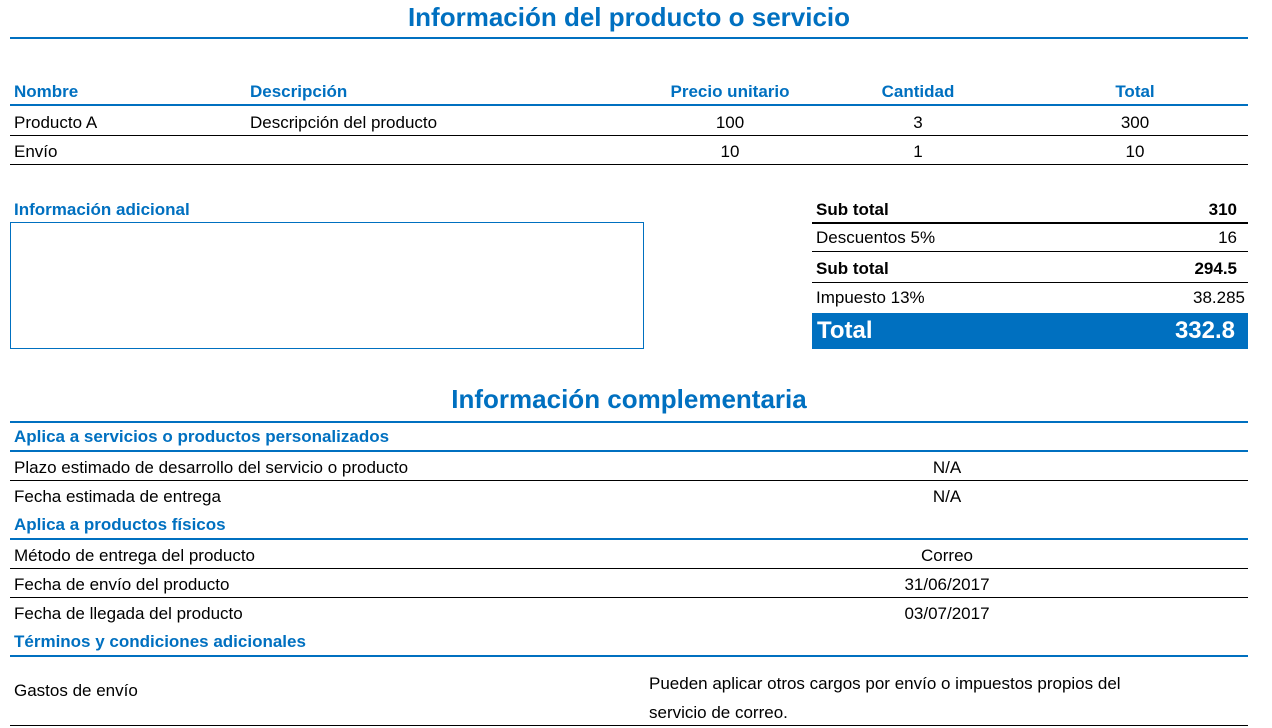  Describe the element at coordinates (918, 151) in the screenshot. I see `item-quantity: 1` at that location.